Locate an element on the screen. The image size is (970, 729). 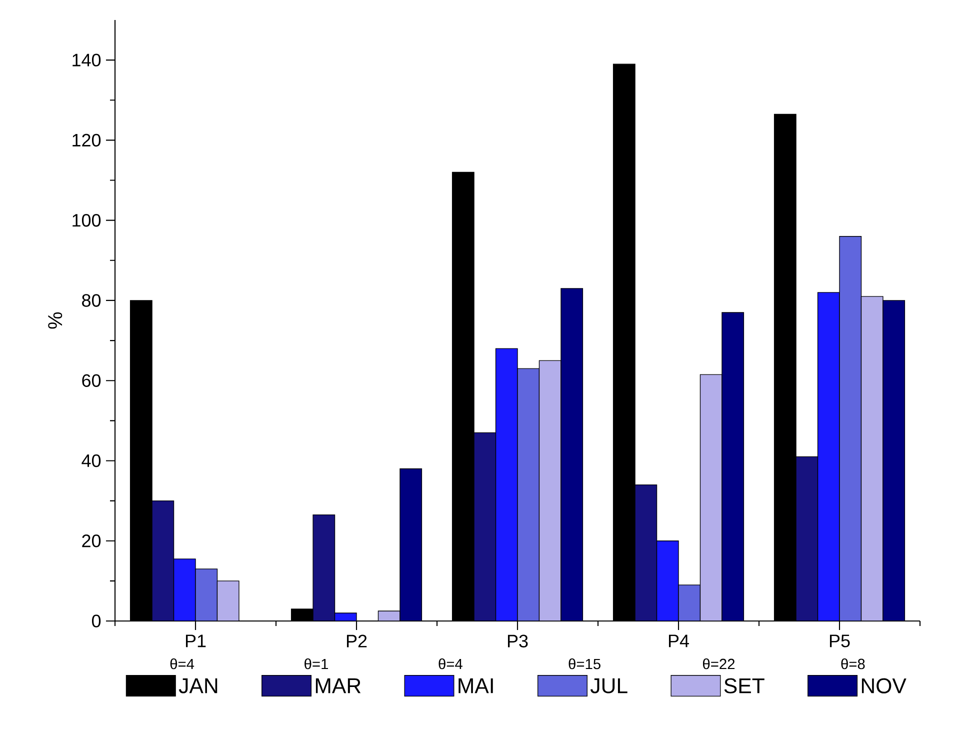
legend-label: JAN is located at coordinates (198, 686).